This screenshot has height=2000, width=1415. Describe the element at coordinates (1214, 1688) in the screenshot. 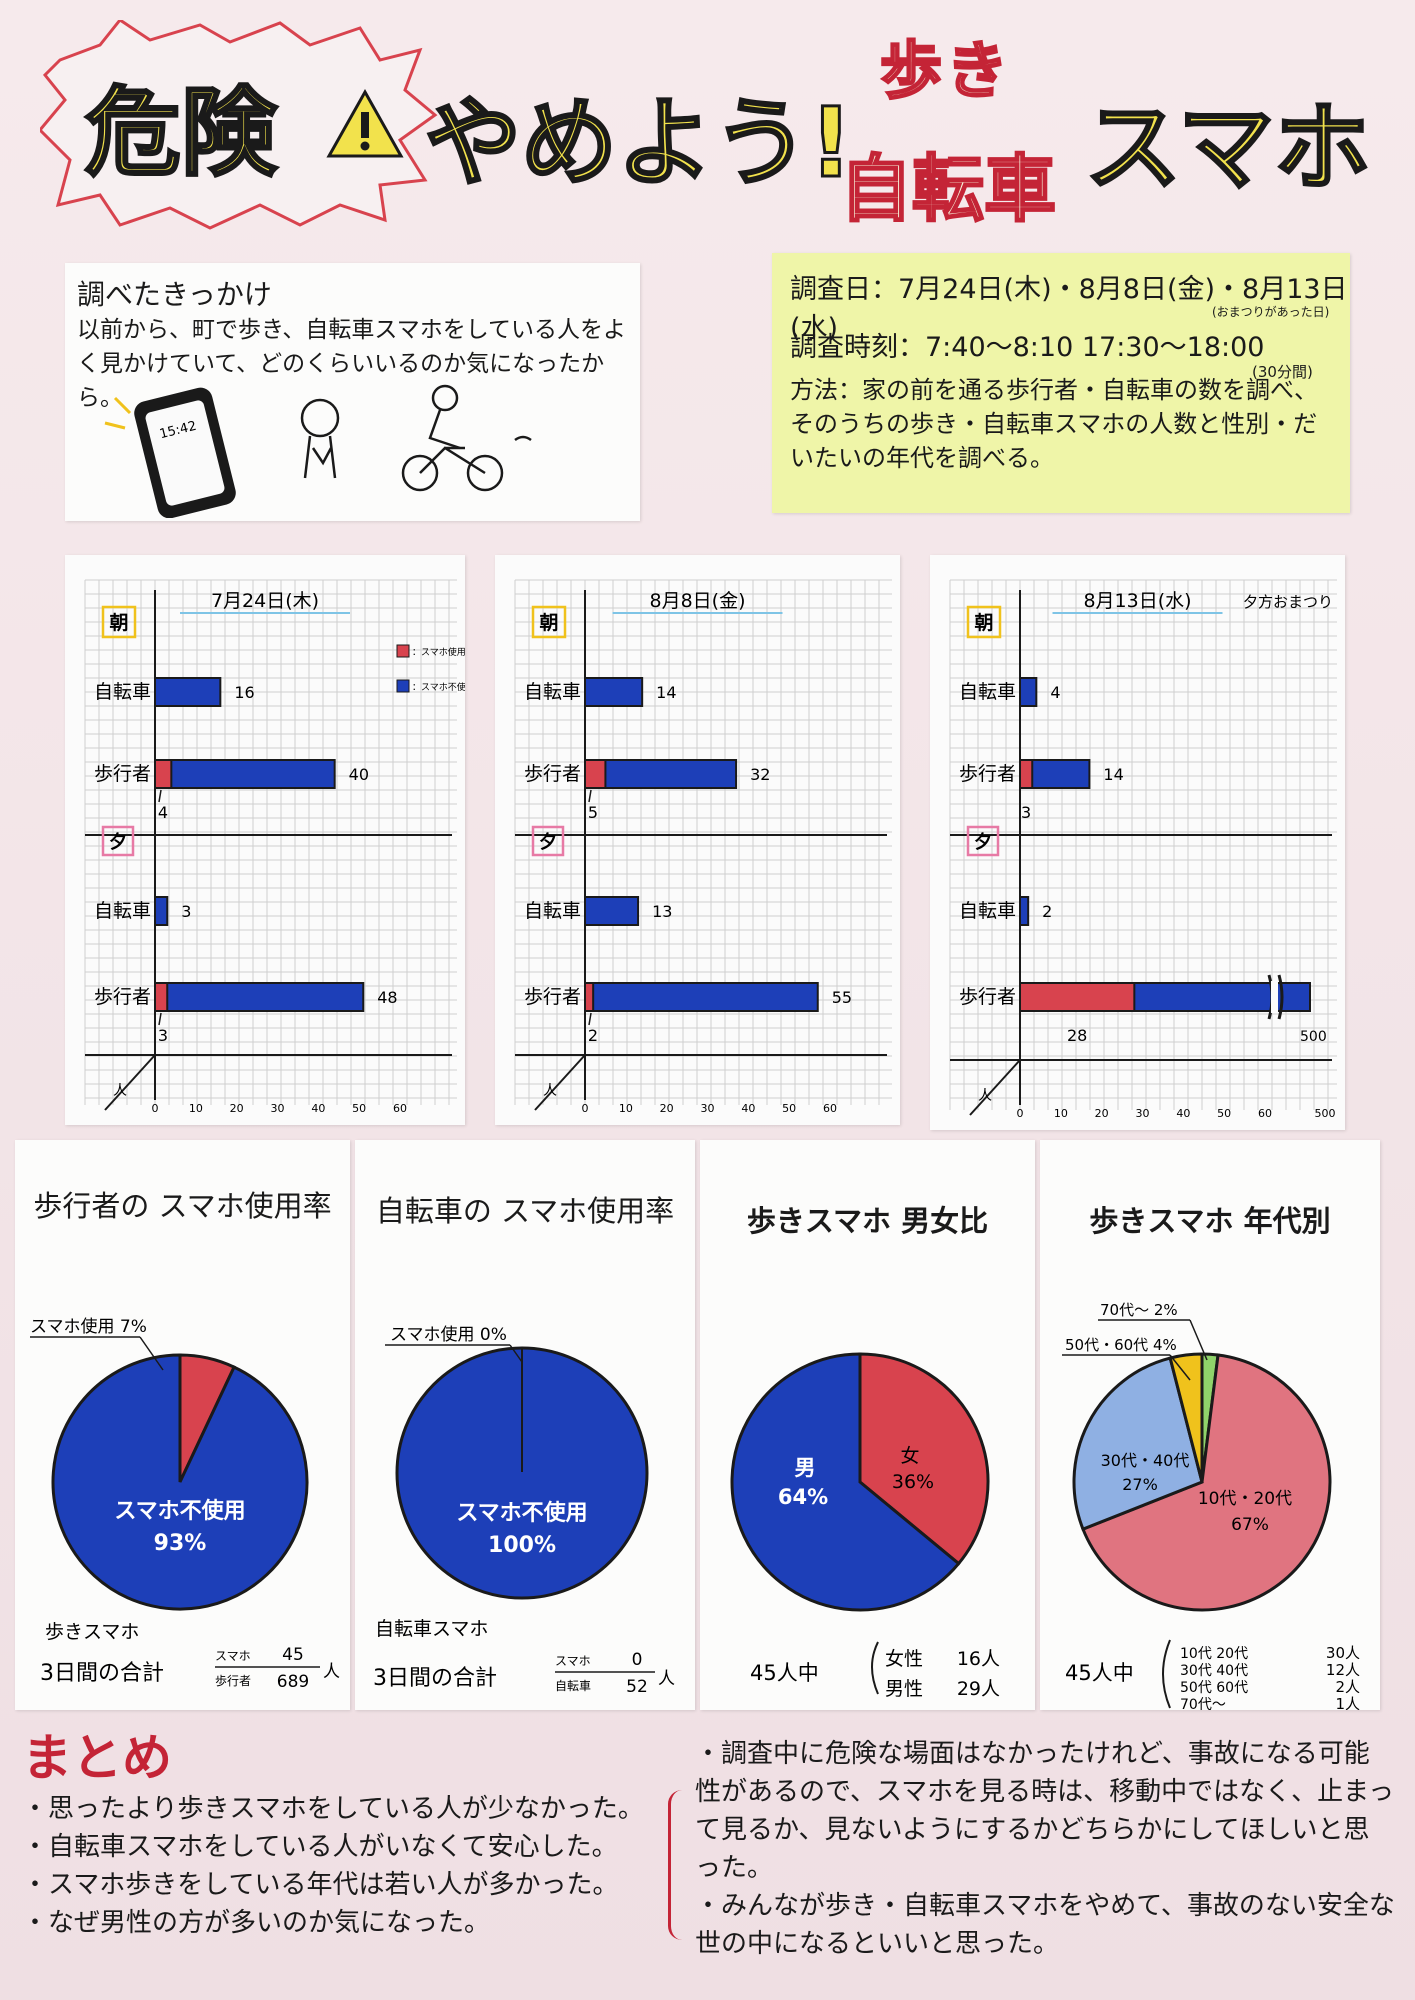

I see `breakdown-label: 50代 60代` at that location.